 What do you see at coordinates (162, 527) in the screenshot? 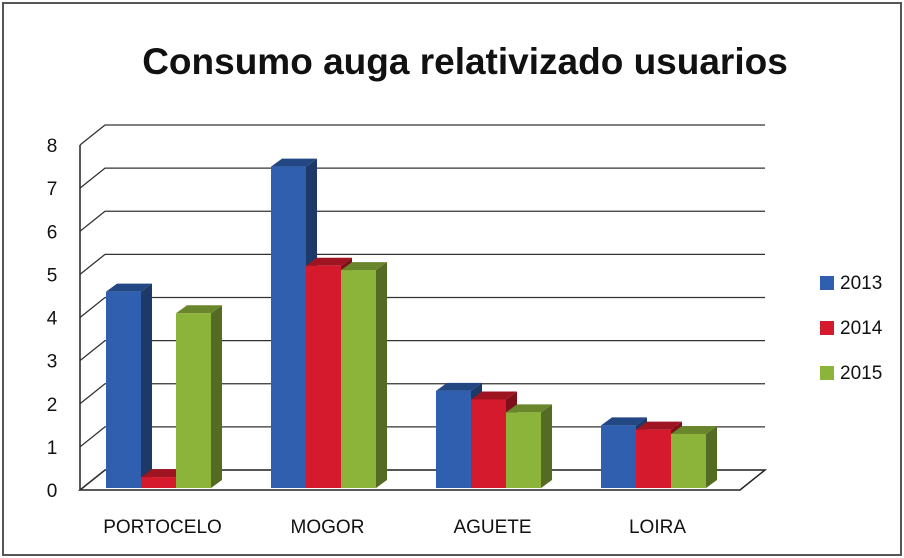
I see `x-tick-label: PORTOCELO` at bounding box center [162, 527].